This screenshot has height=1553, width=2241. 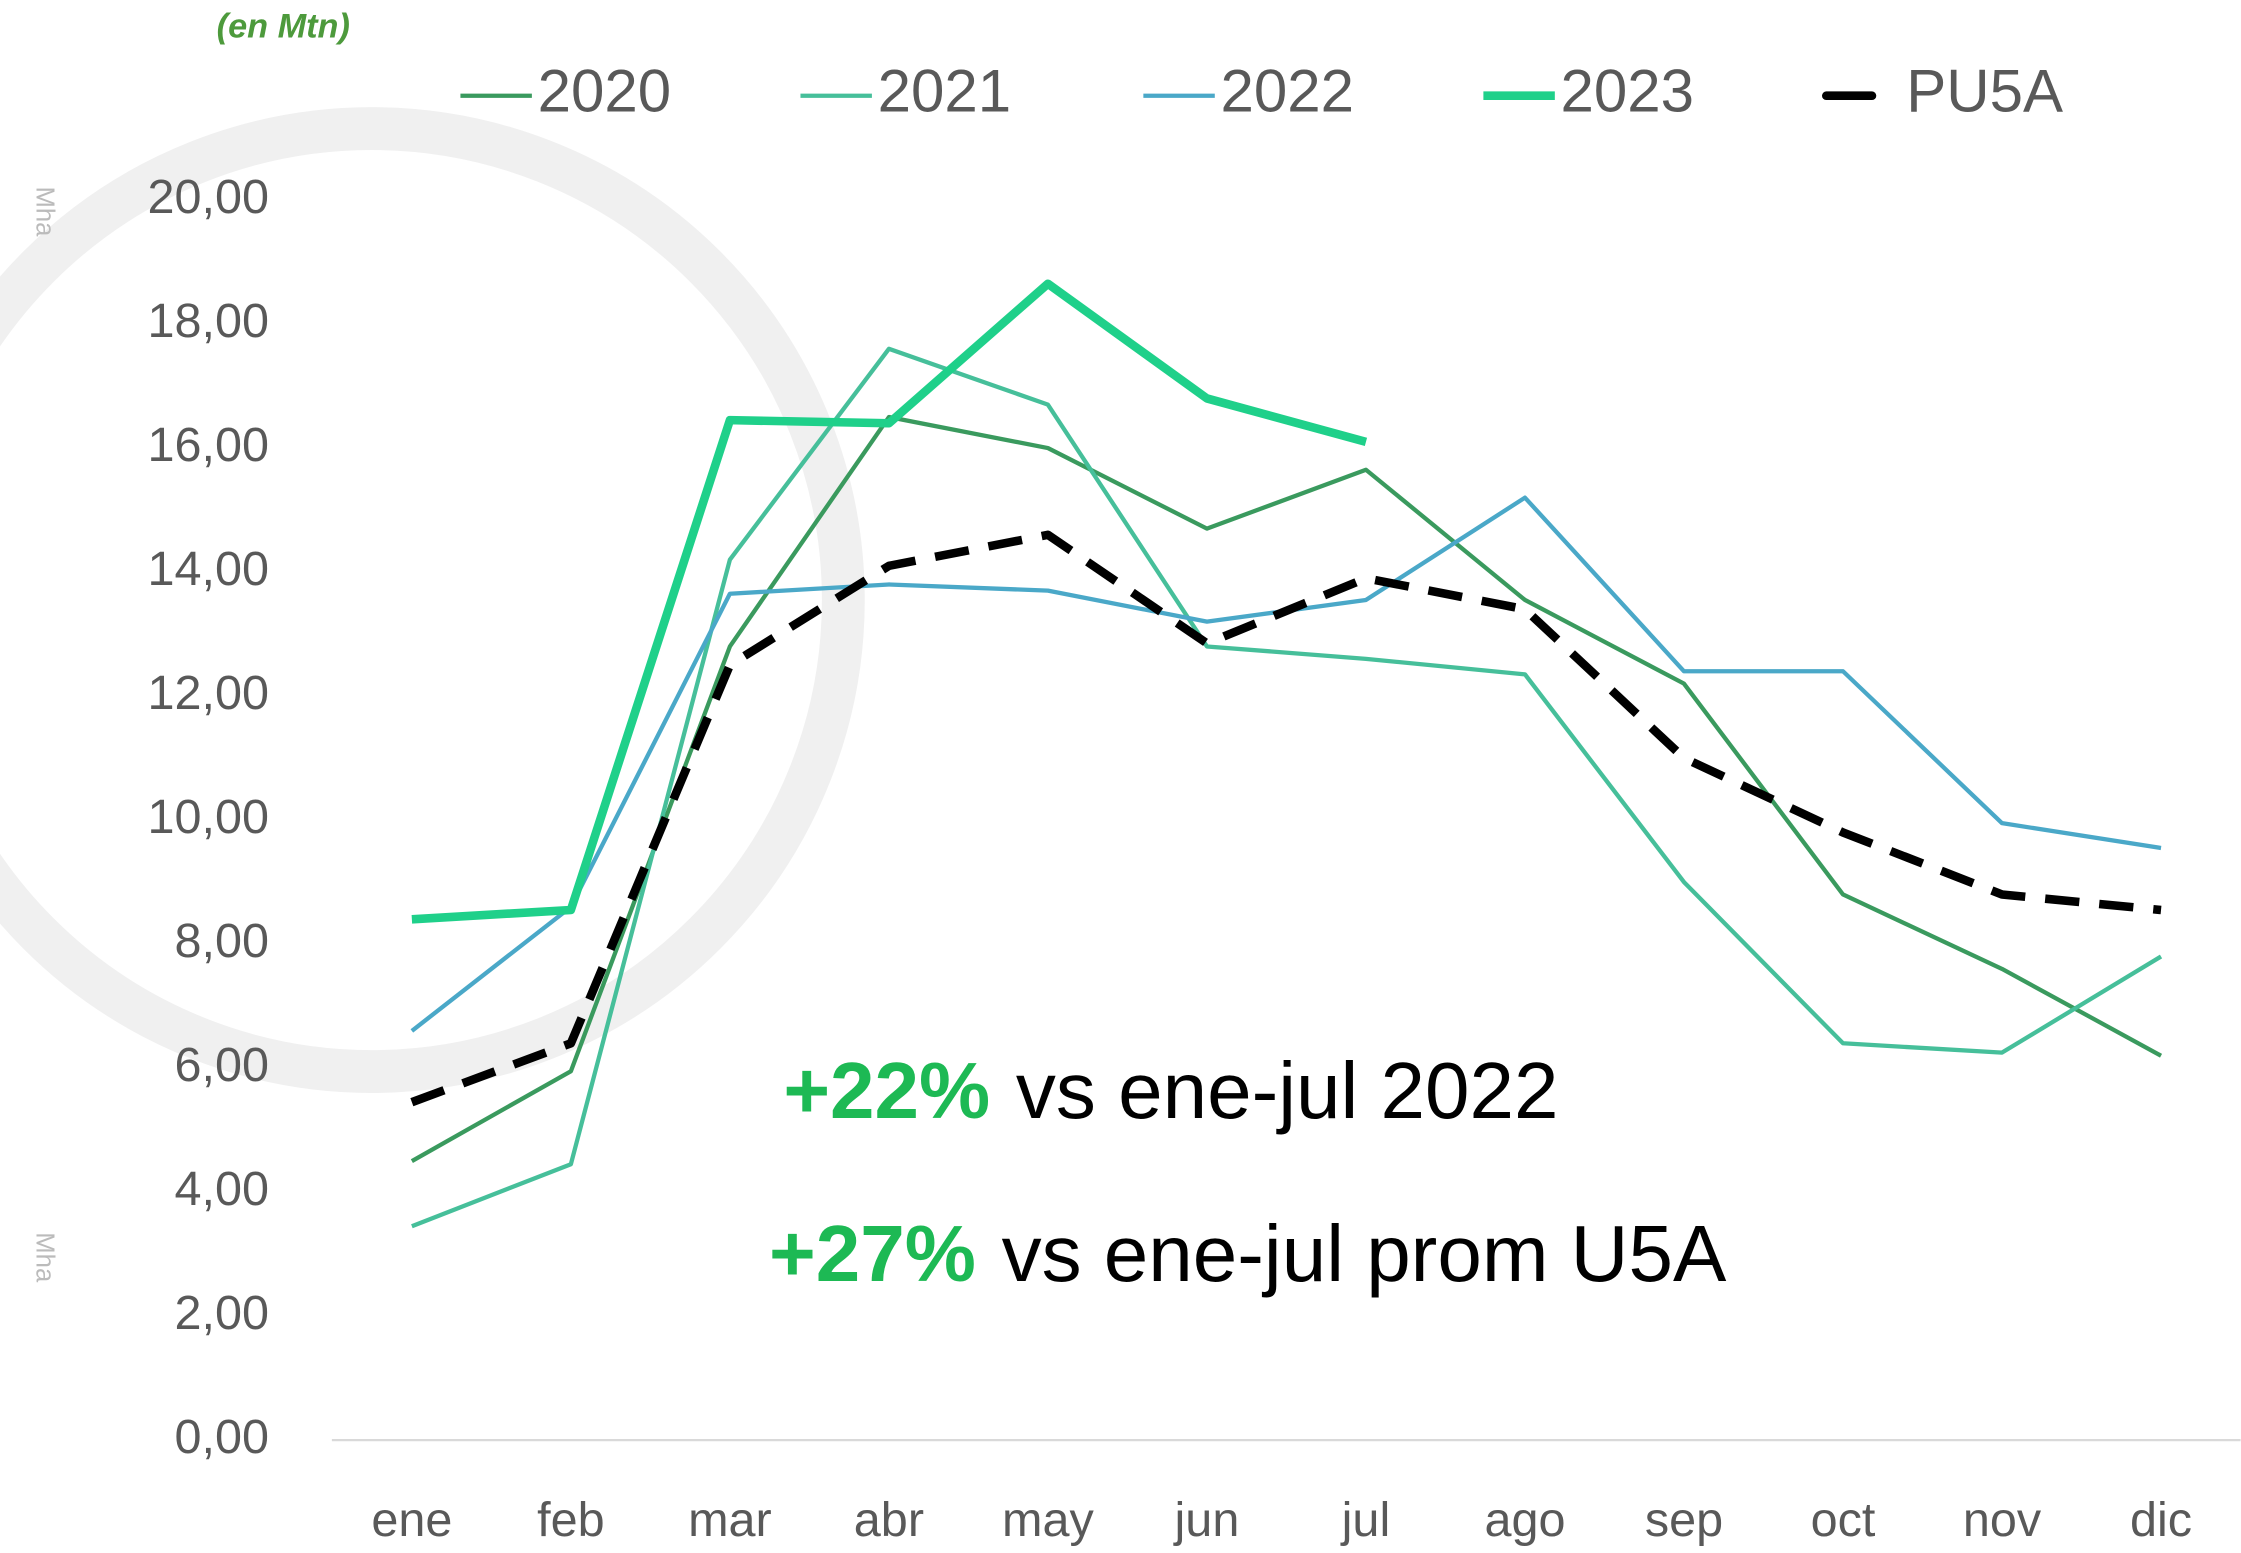 What do you see at coordinates (1984, 91) in the screenshot?
I see `legend-label: PU5A` at bounding box center [1984, 91].